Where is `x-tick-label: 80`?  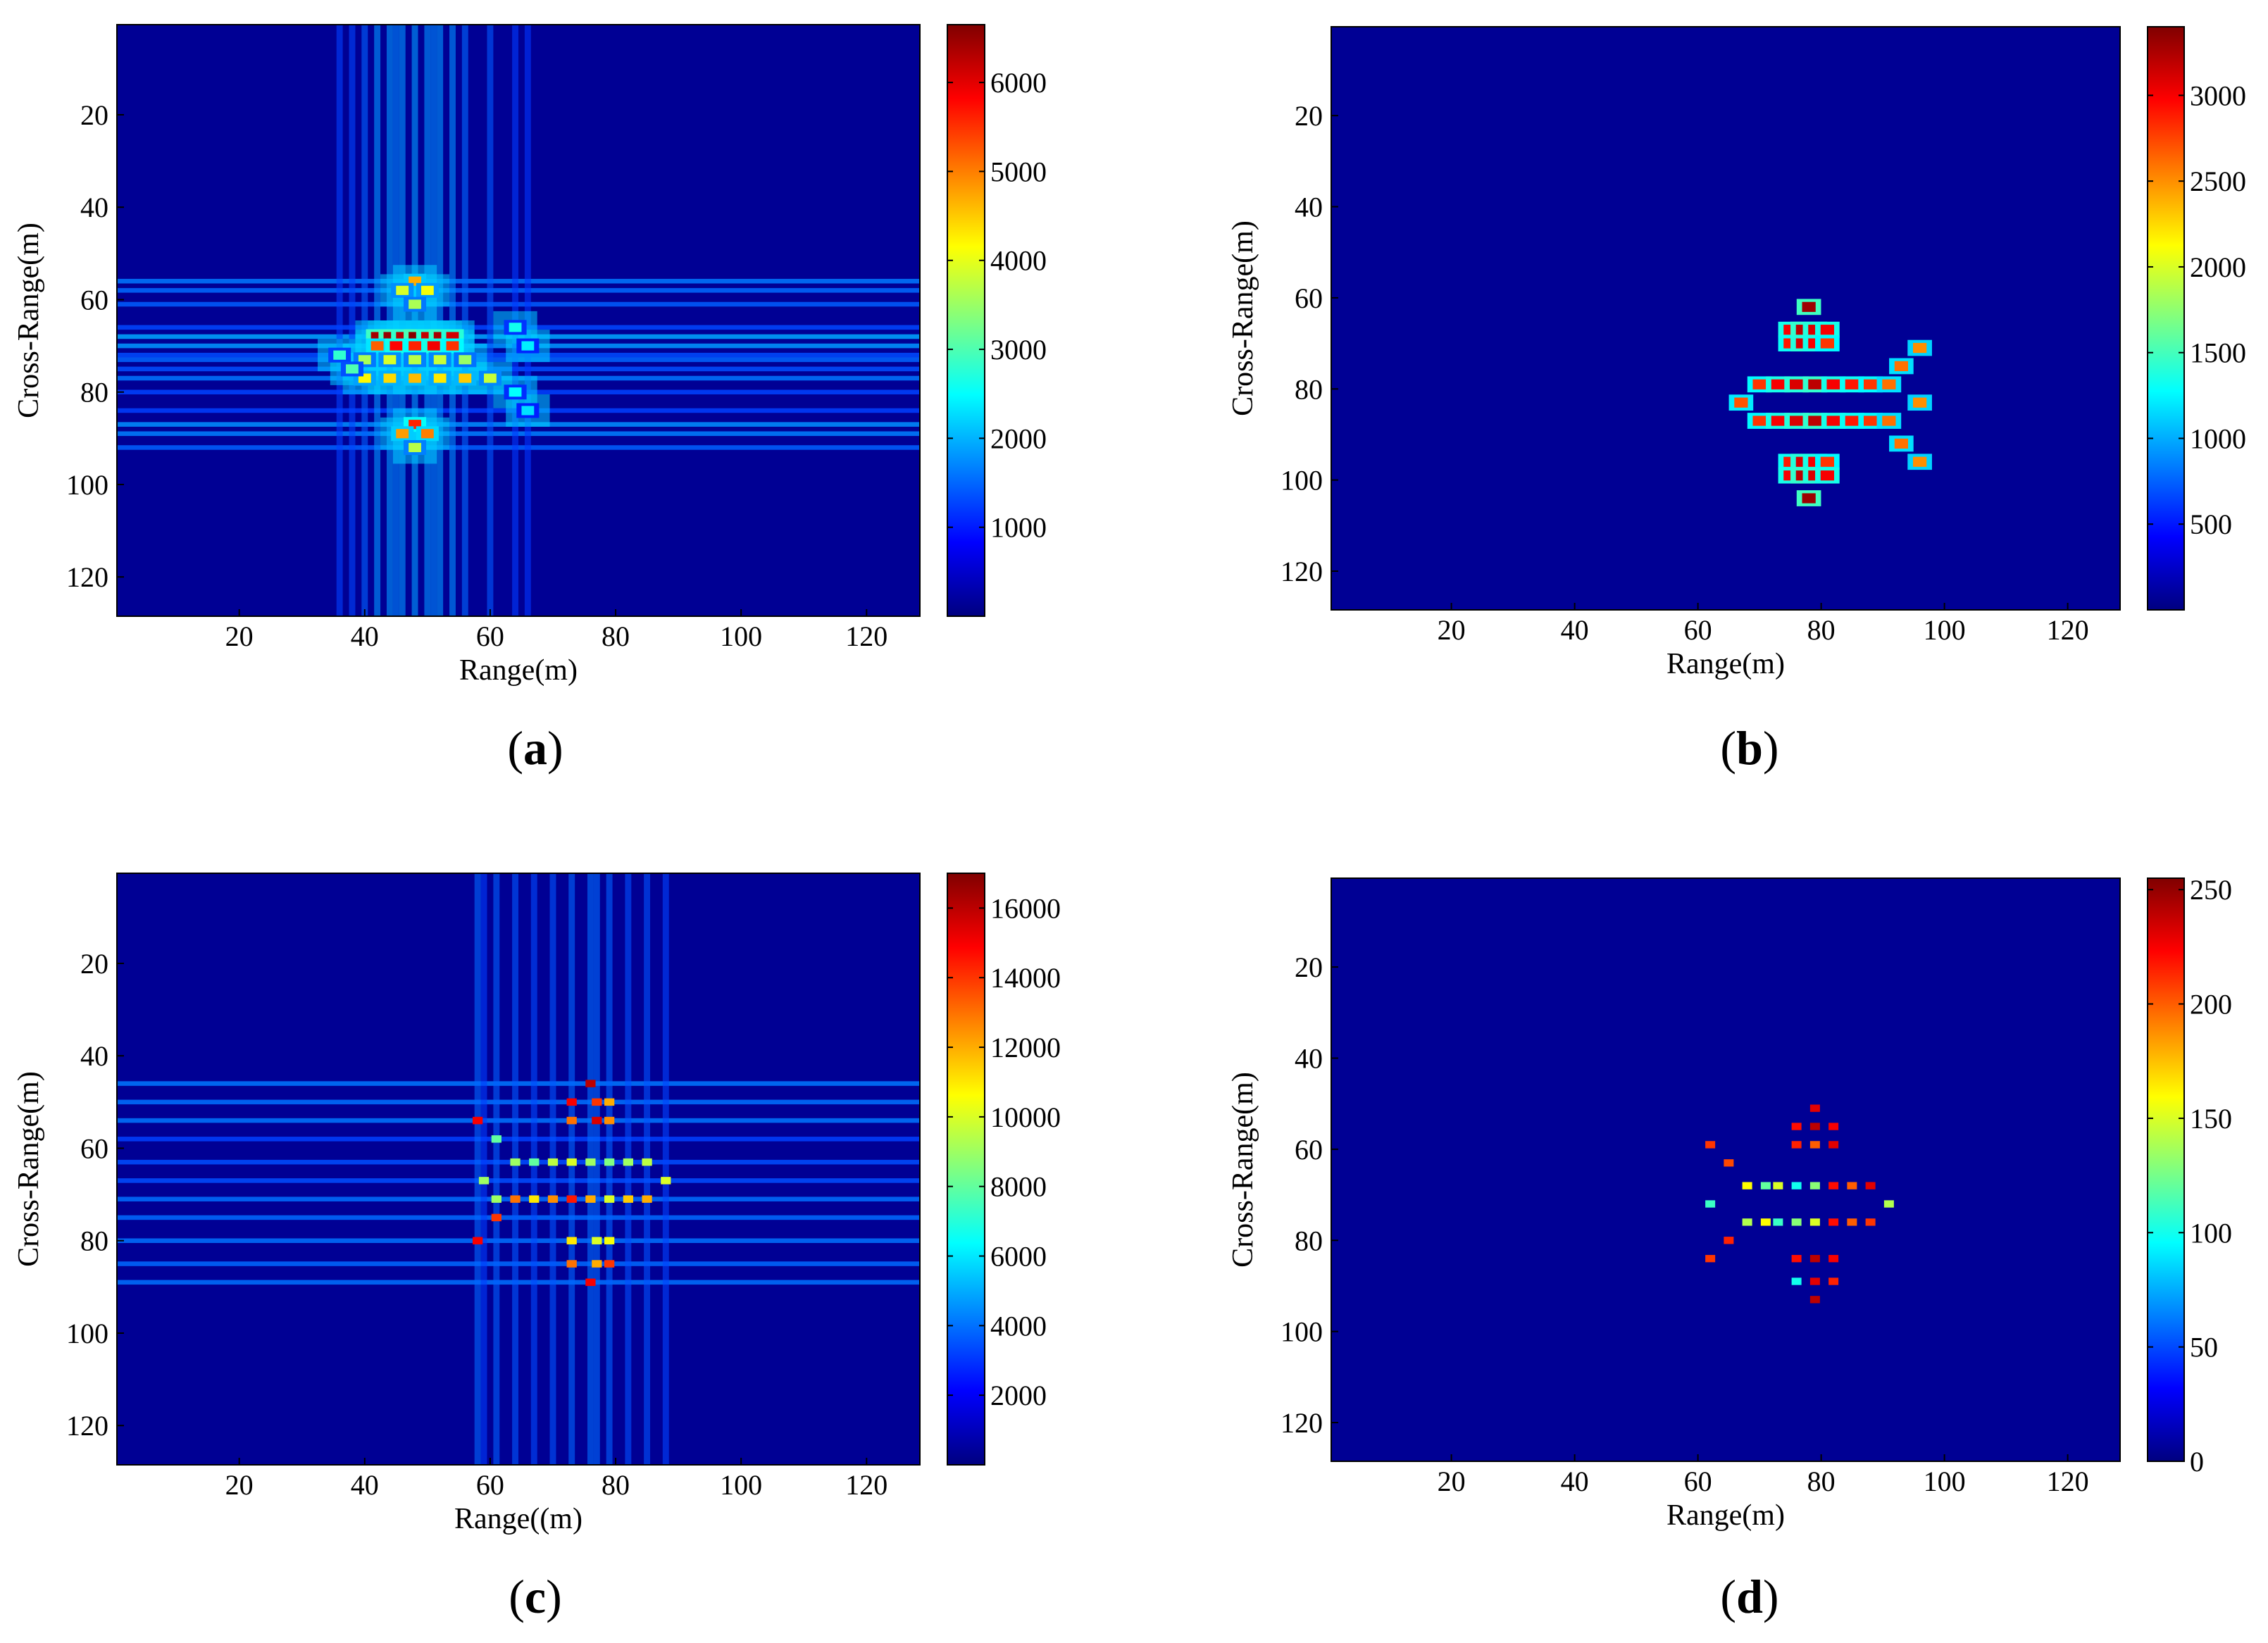
x-tick-label: 80 is located at coordinates (1822, 1481).